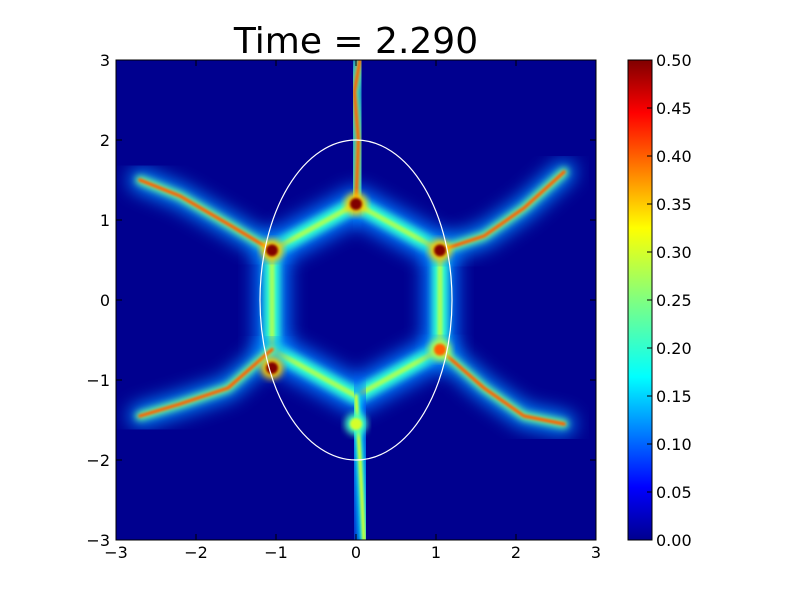 The width and height of the screenshot is (800, 600). I want to click on colorbar-tick-label: 0.15, so click(674, 396).